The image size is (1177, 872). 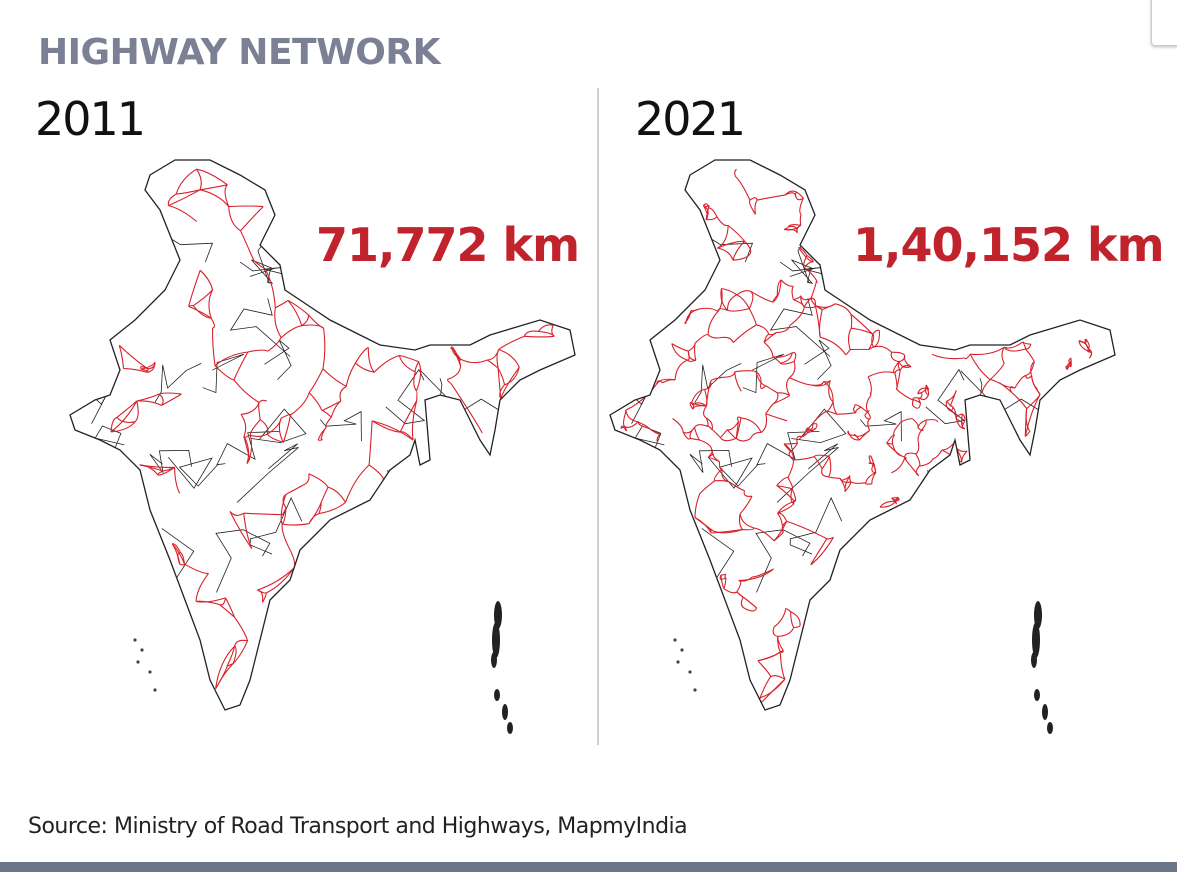 What do you see at coordinates (145, 665) in the screenshot?
I see `lakshadweep-islands` at bounding box center [145, 665].